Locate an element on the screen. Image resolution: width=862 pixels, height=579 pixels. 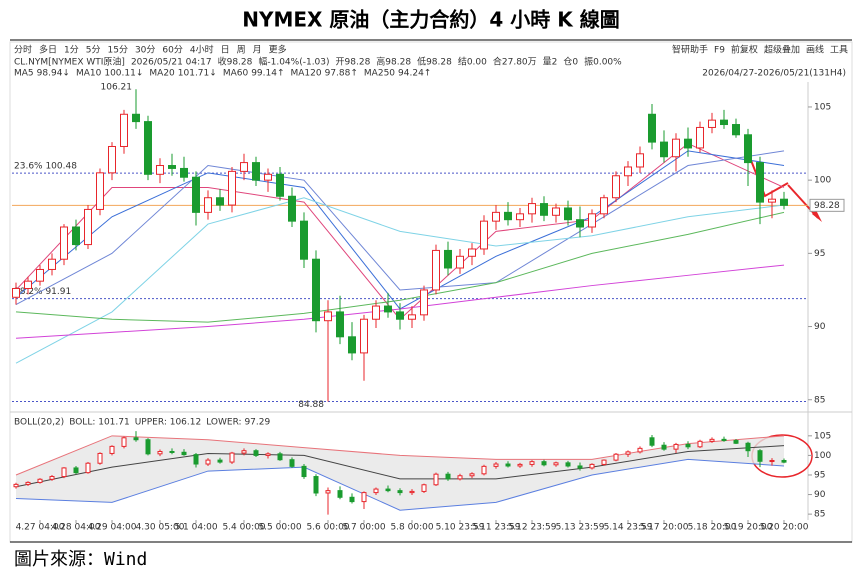
legend-value: 94.24↑ is located at coordinates (414, 74).